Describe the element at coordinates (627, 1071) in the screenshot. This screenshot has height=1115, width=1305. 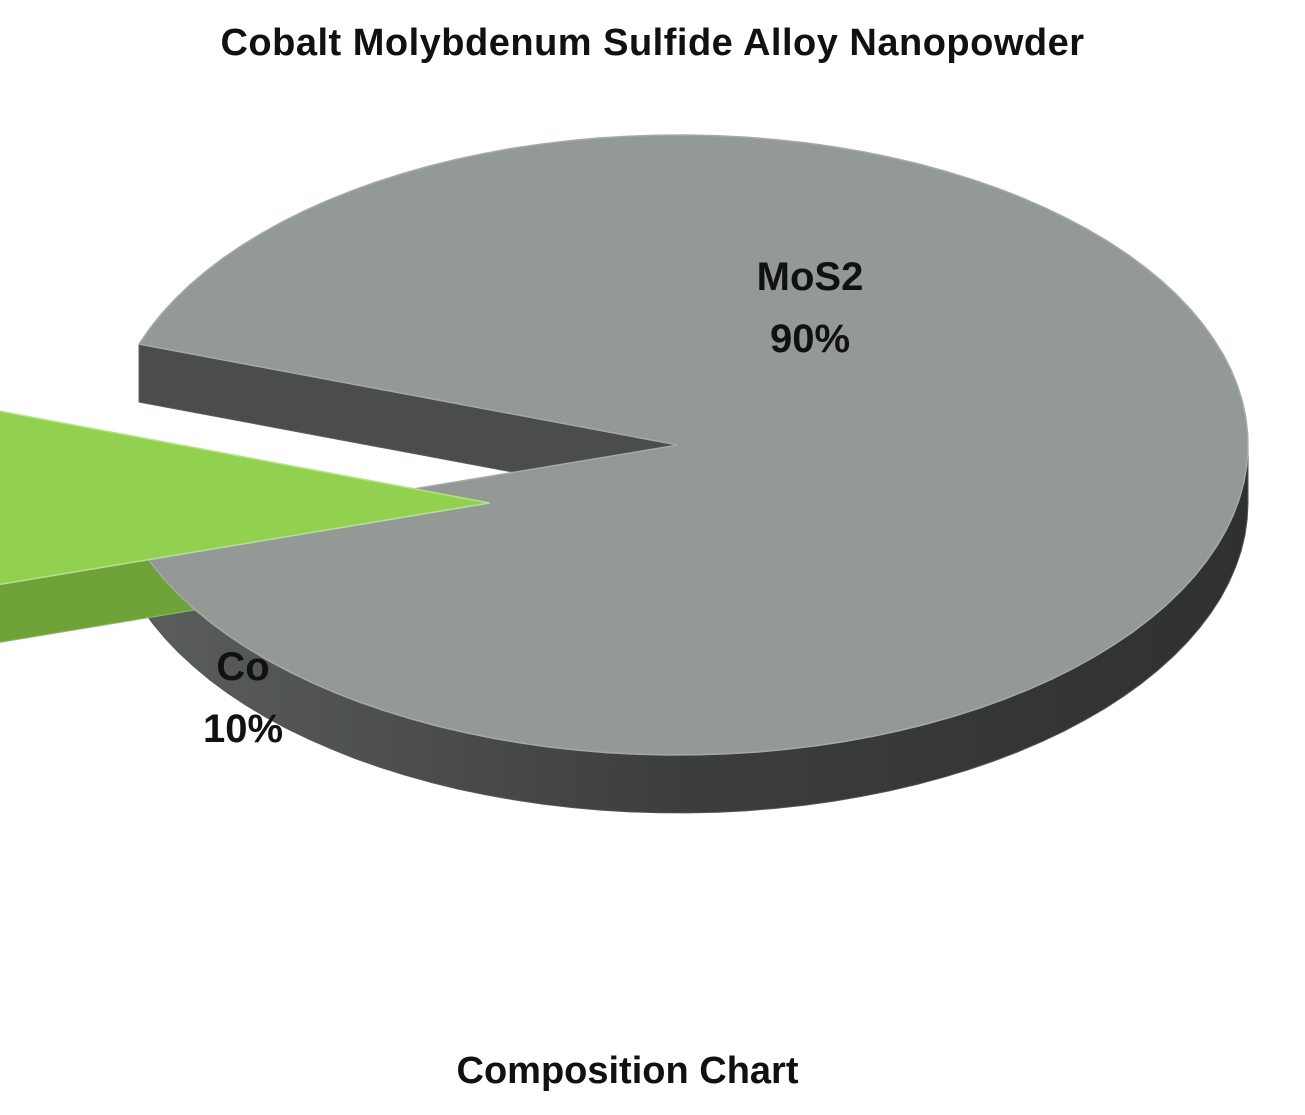
I see `chart-caption: Composition Chart` at that location.